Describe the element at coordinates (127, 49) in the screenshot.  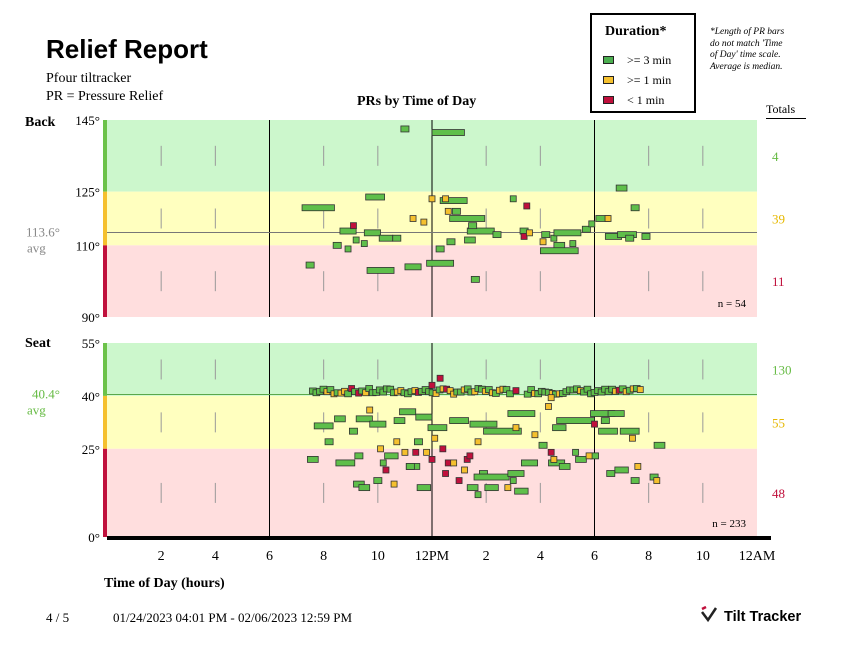
I see `report-title: Relief Report` at that location.